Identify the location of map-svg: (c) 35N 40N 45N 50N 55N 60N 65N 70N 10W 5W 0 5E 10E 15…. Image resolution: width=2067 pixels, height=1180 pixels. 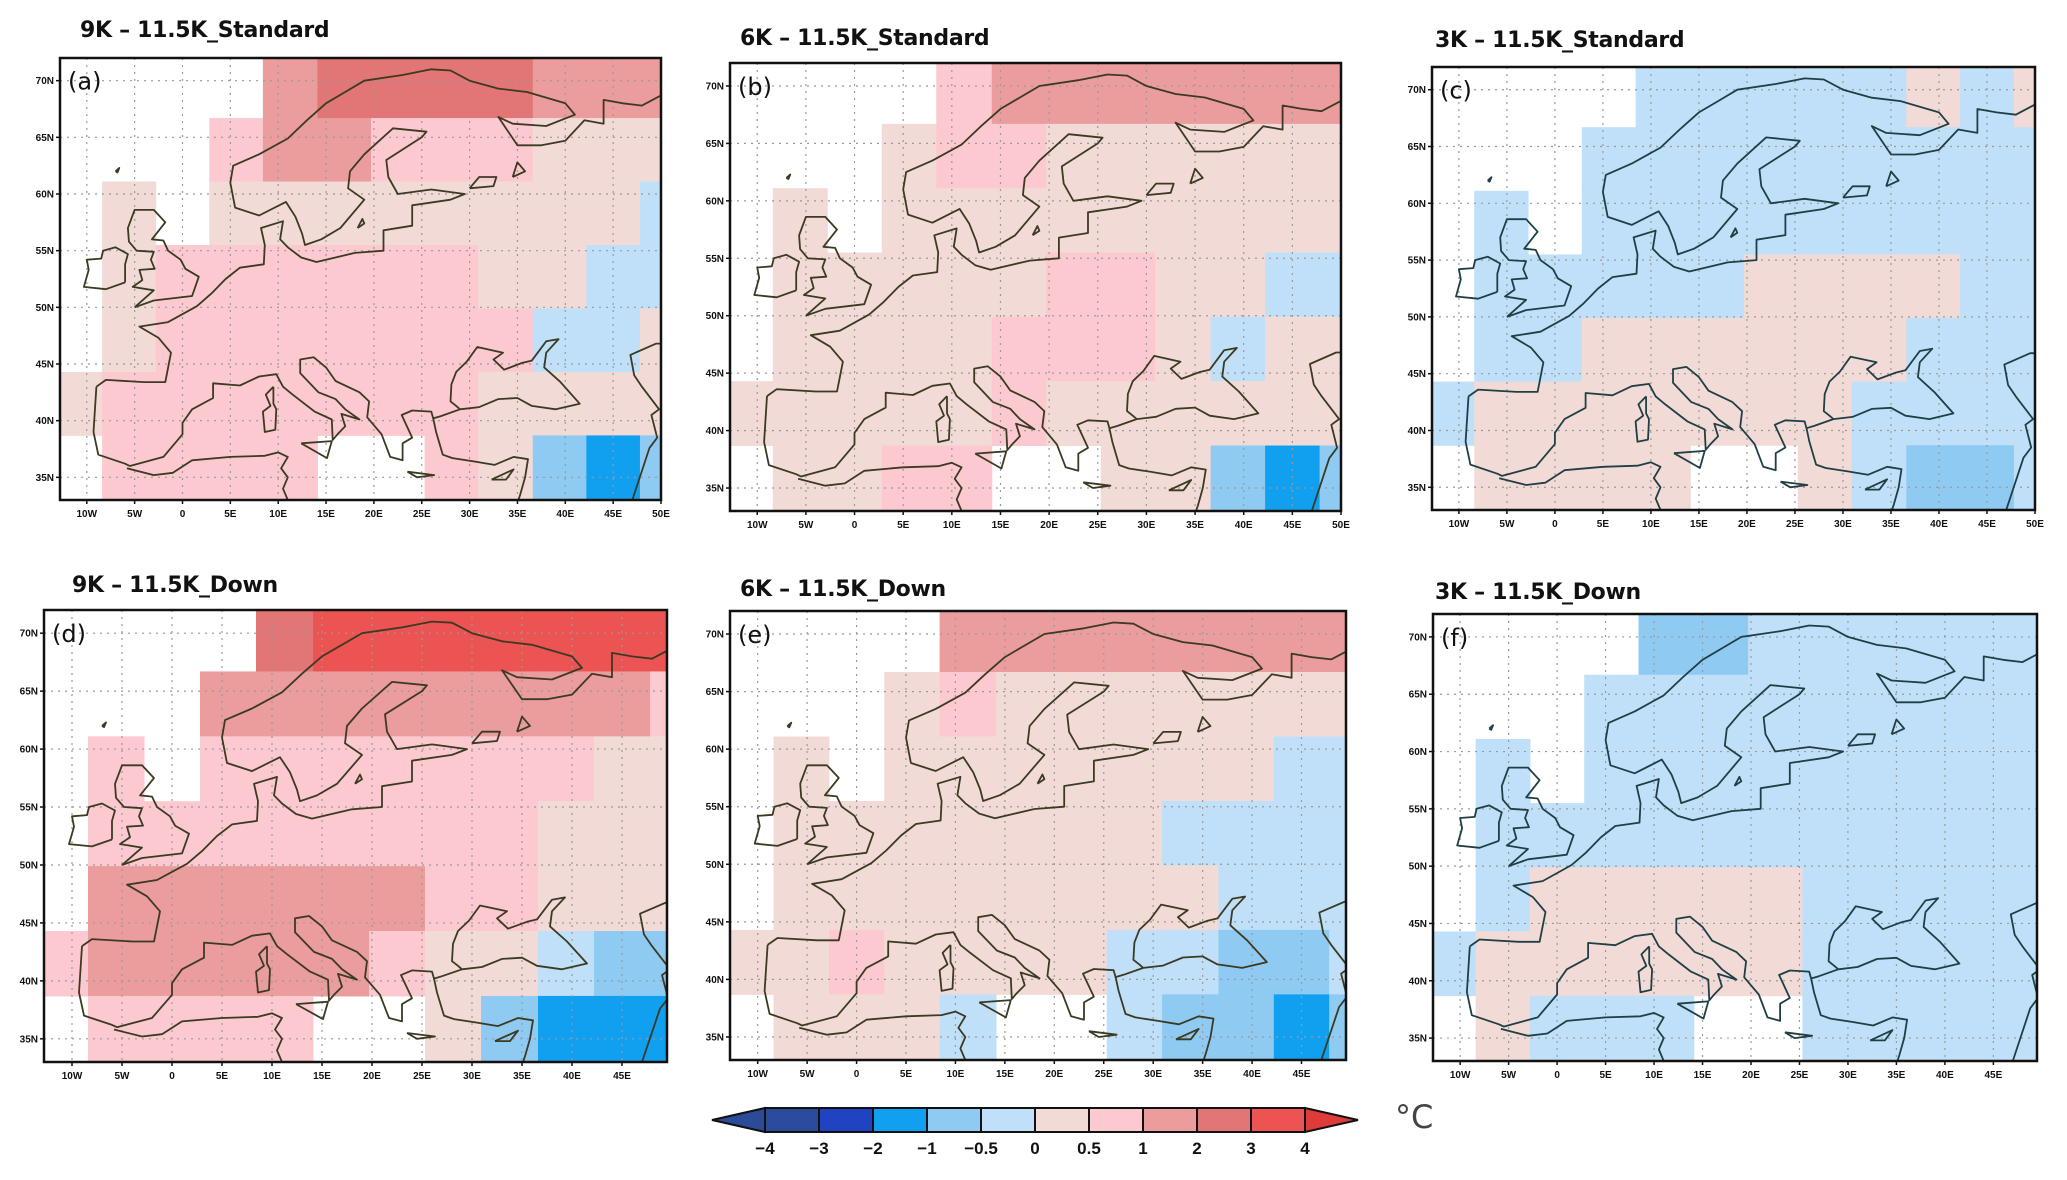
(1726, 297).